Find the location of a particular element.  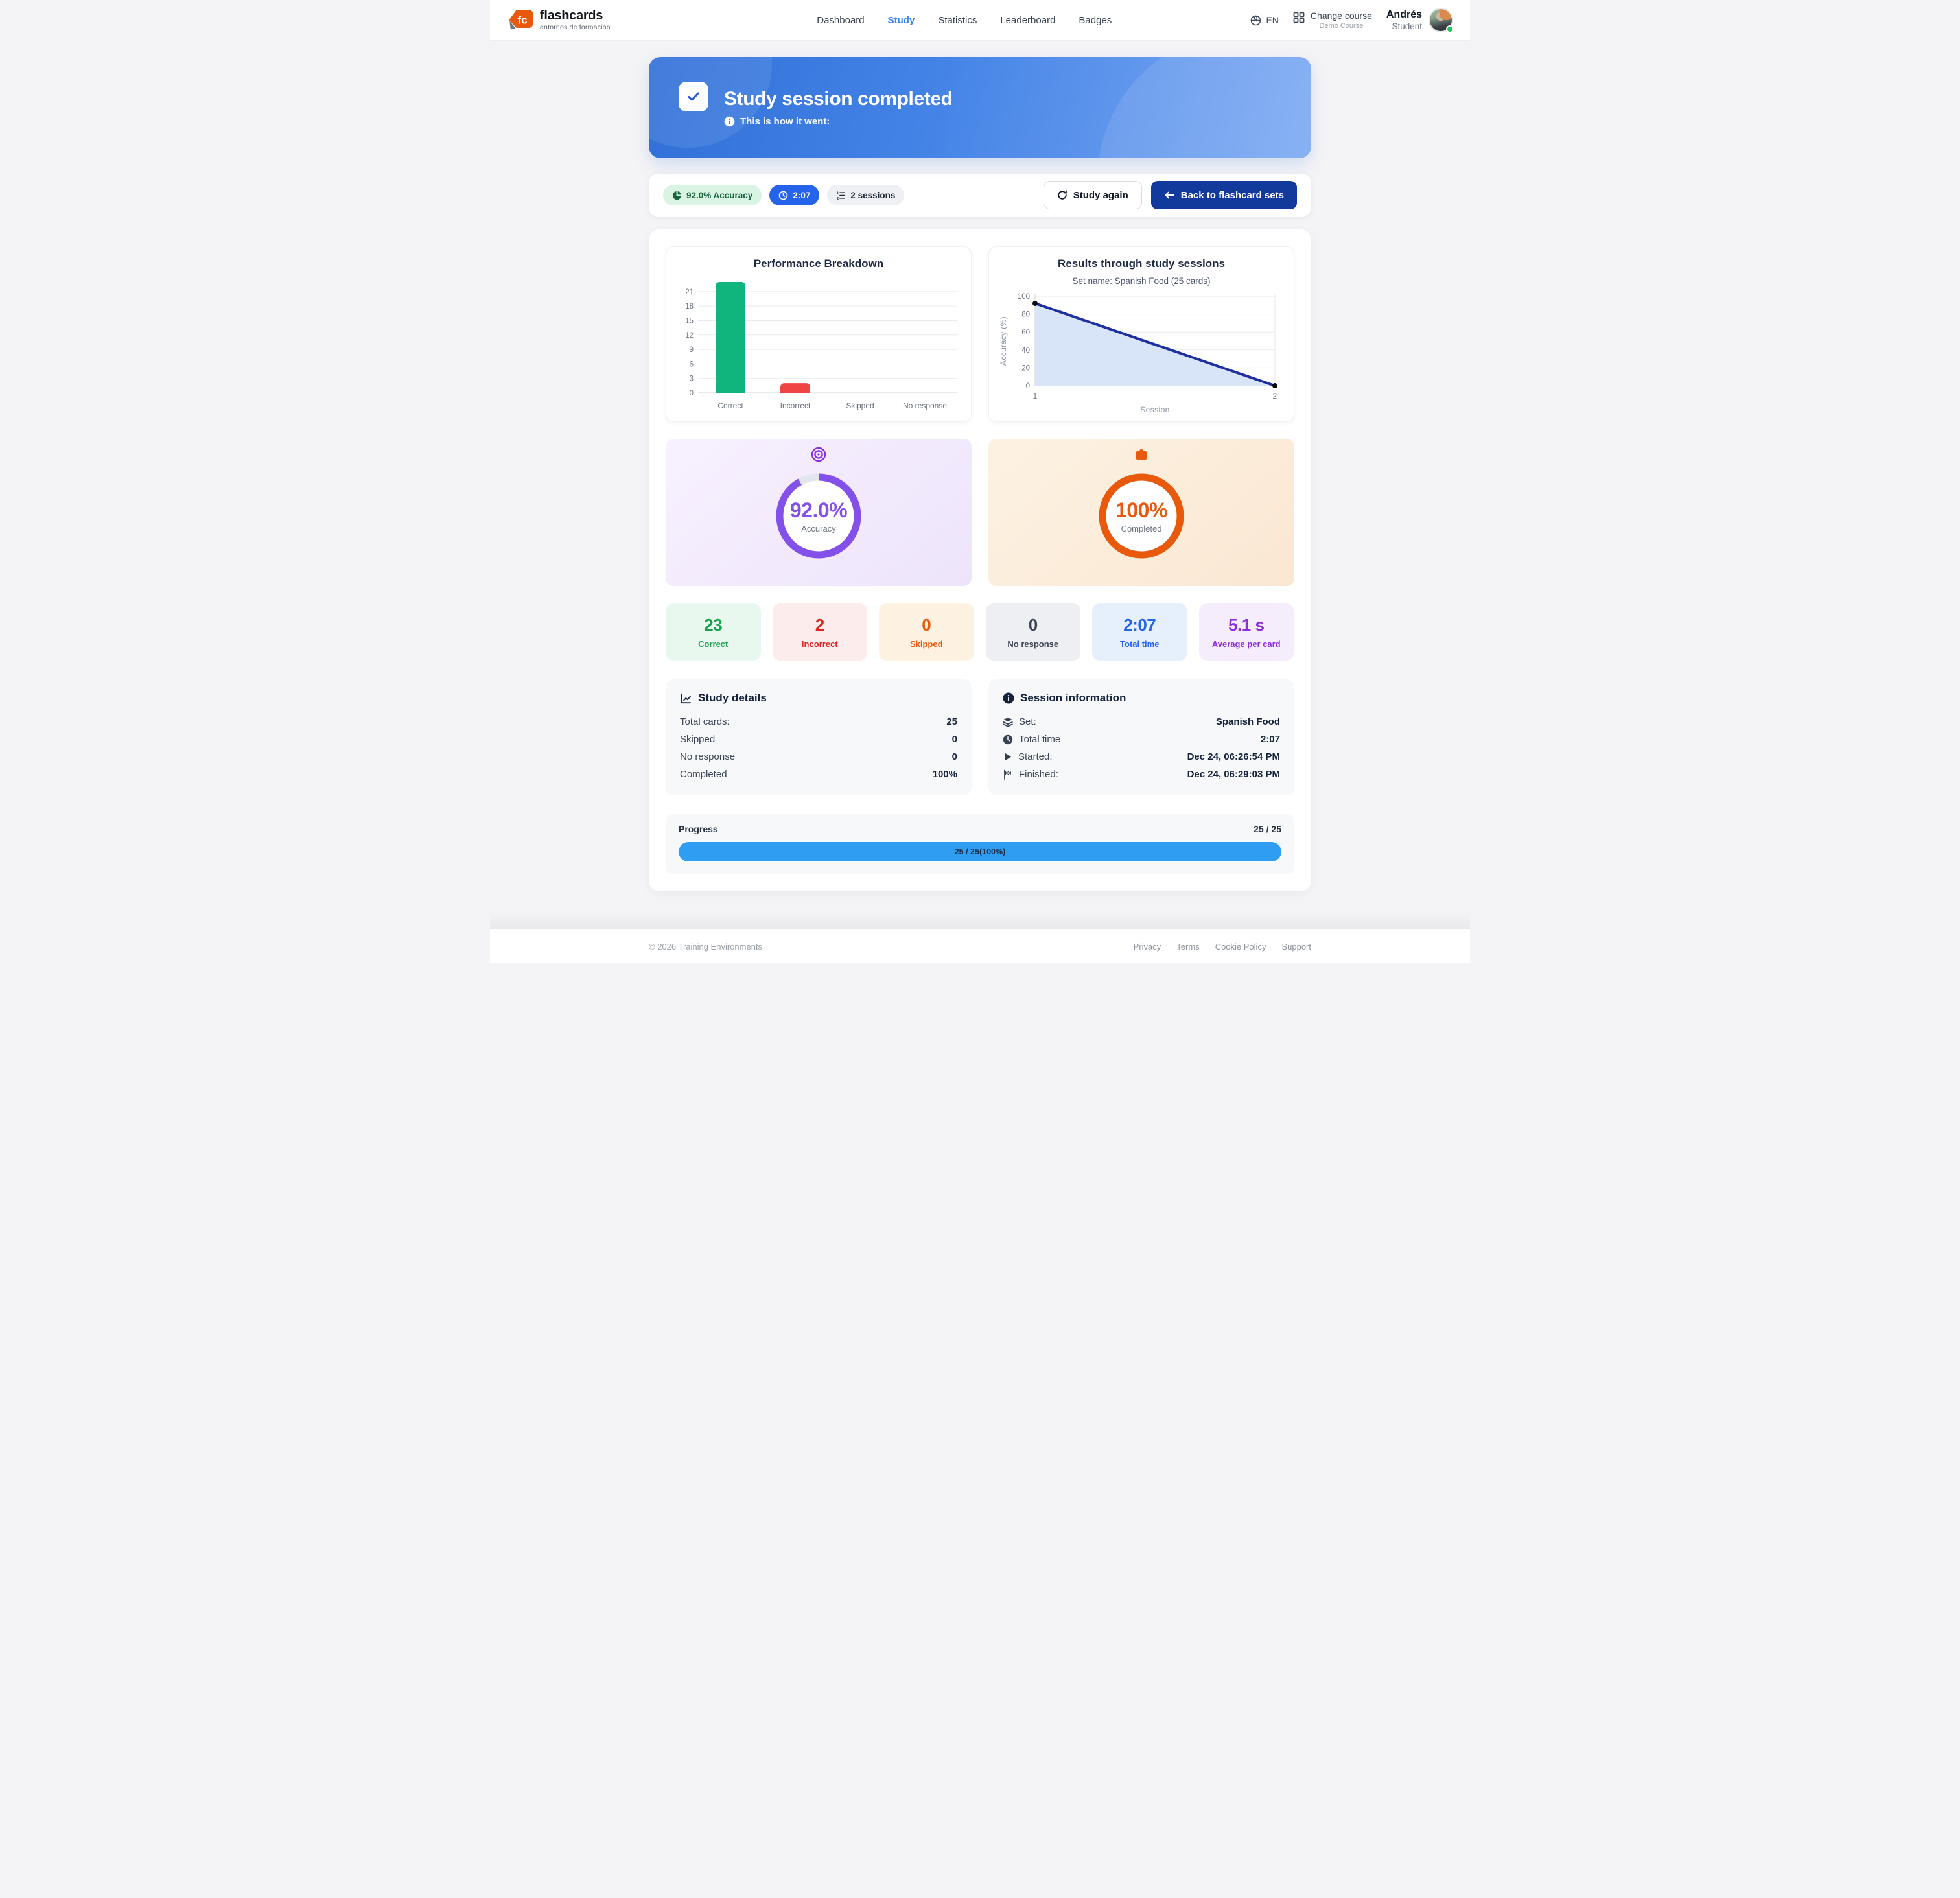

avatar is located at coordinates (1441, 20).